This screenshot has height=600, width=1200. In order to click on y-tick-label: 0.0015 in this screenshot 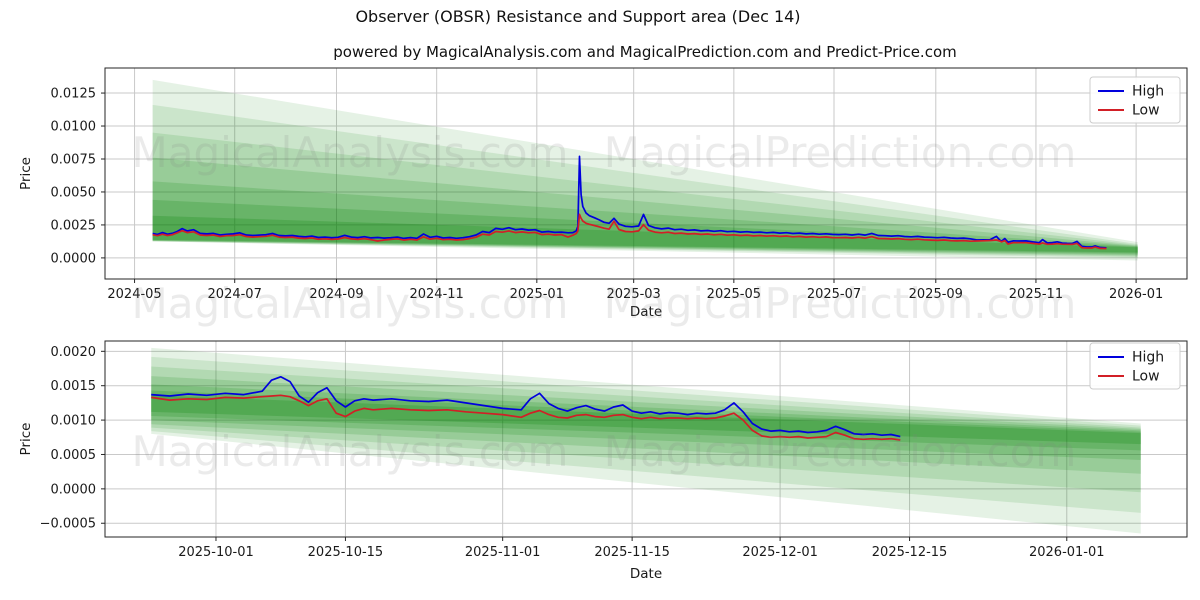, I will do `click(74, 386)`.